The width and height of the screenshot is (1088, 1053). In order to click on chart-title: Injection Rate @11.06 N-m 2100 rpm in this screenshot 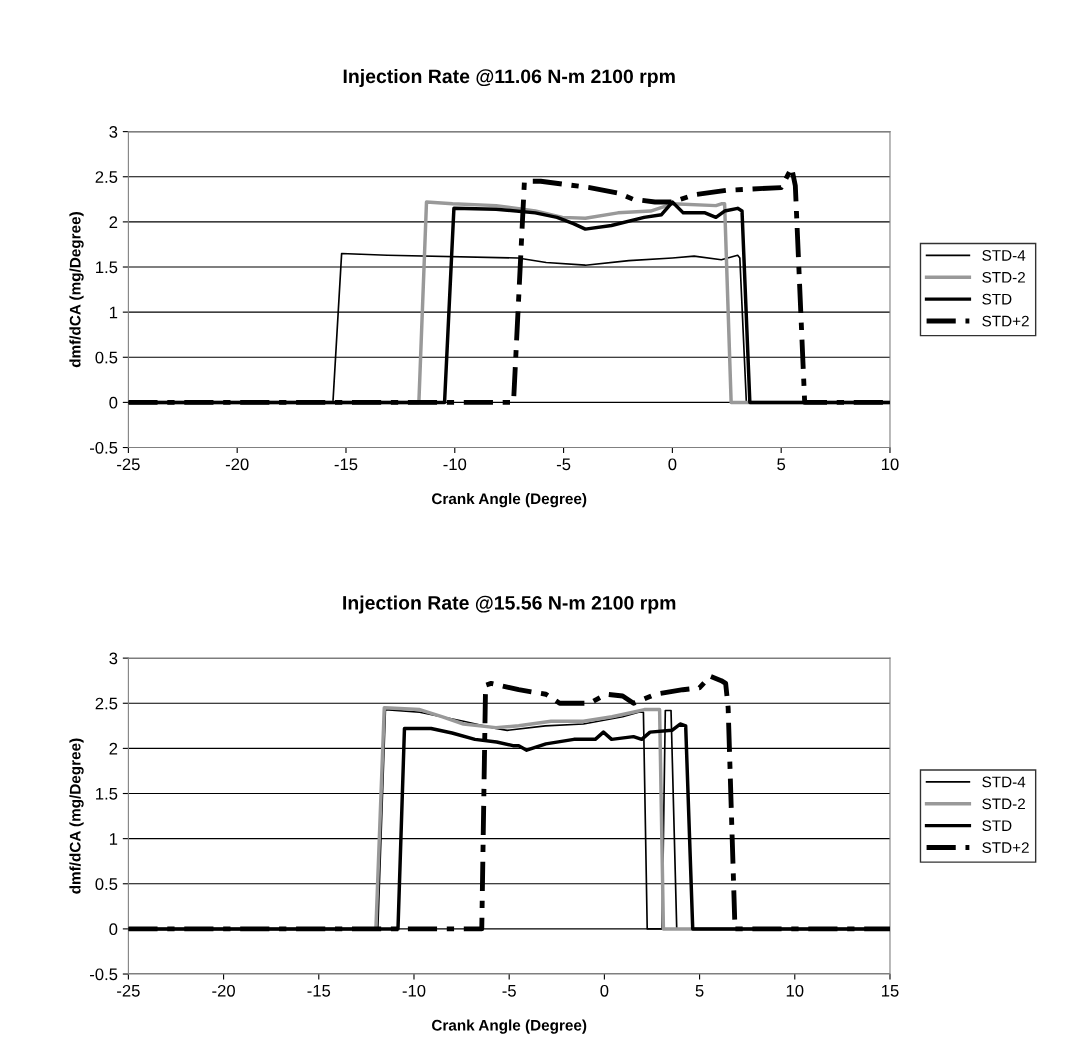, I will do `click(509, 78)`.